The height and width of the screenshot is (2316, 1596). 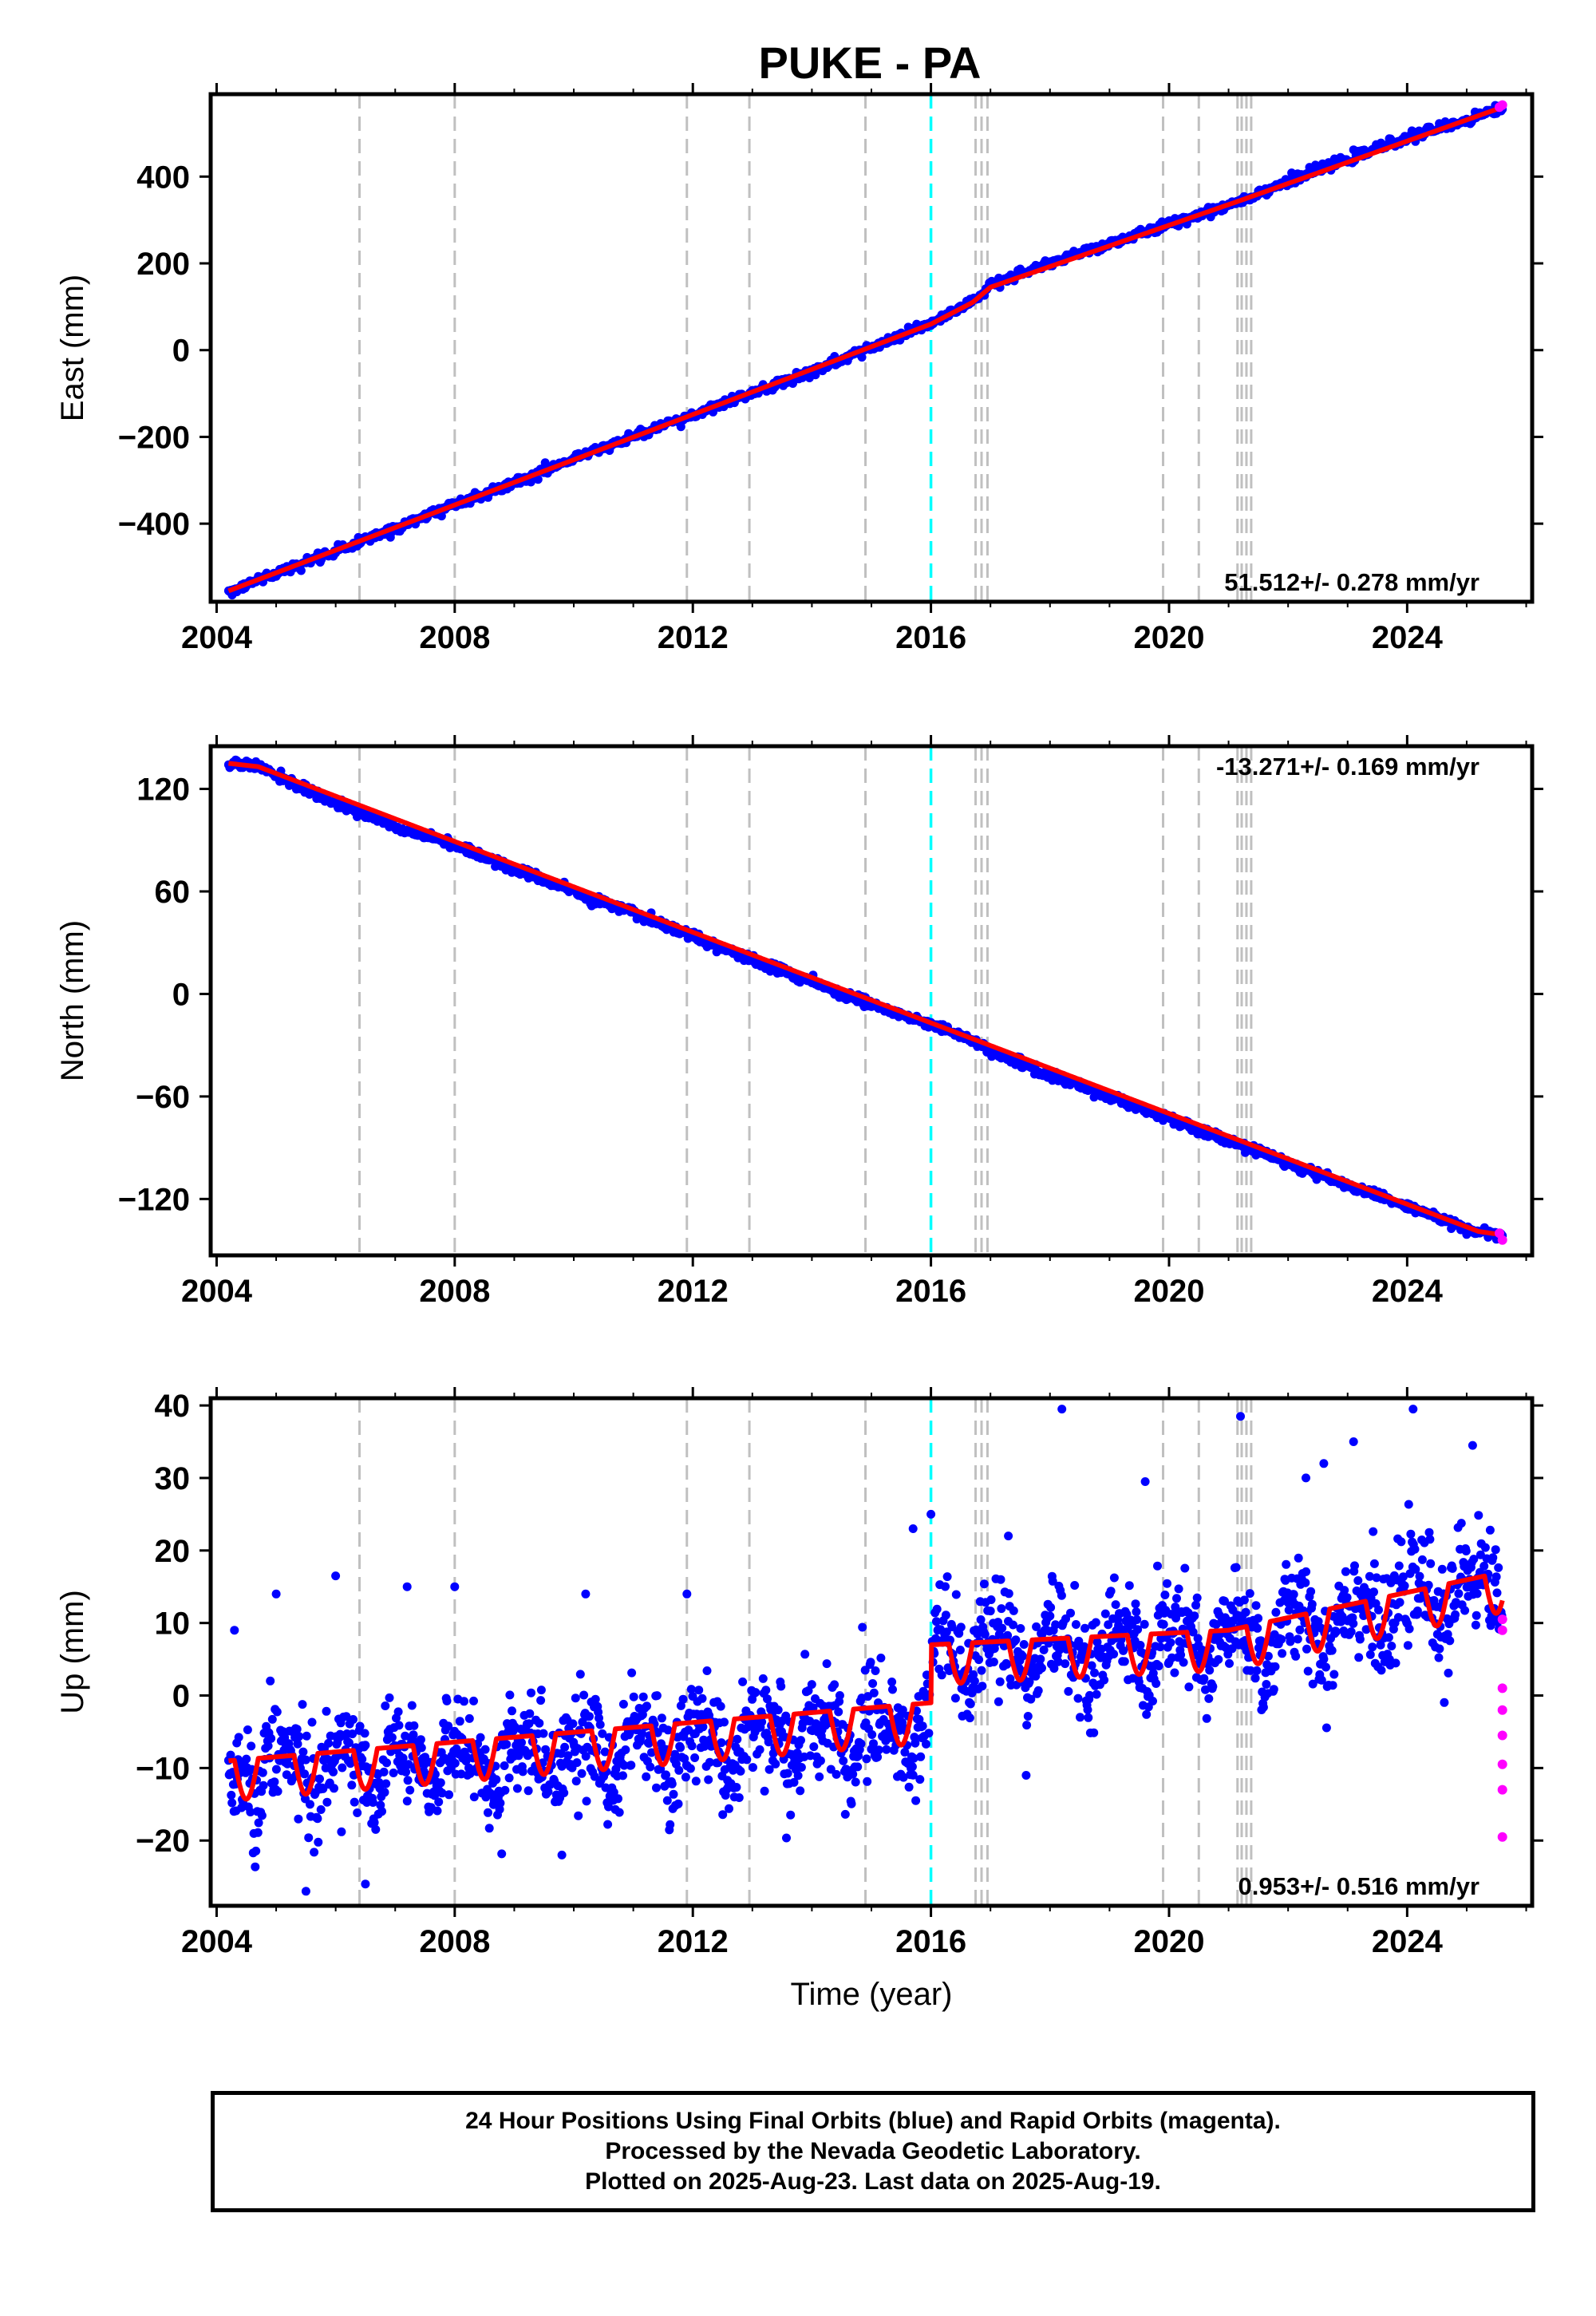 I want to click on up-rapid-orbit-point, so click(x=1502, y=1619).